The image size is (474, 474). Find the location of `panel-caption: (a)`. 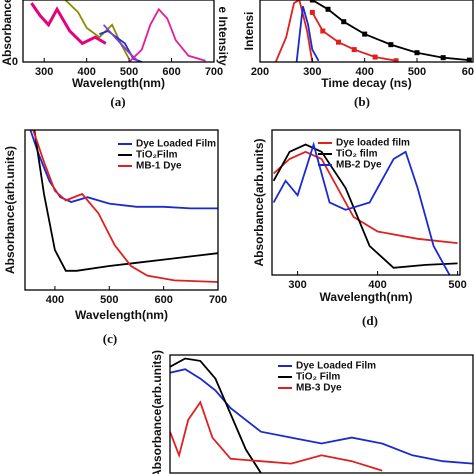

panel-caption: (a) is located at coordinates (117, 101).